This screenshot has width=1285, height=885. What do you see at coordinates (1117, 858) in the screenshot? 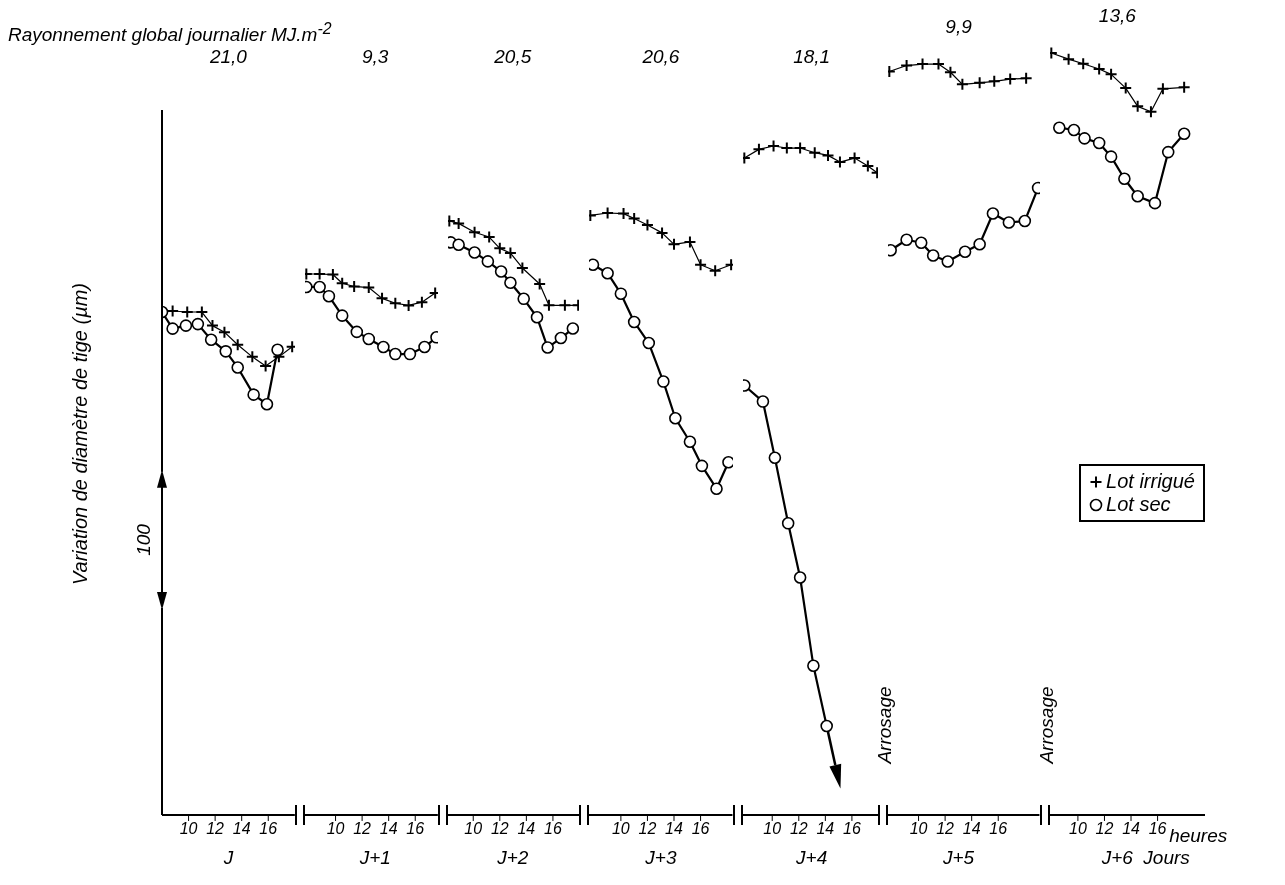
I see `x-axis-title: J+6` at bounding box center [1117, 858].